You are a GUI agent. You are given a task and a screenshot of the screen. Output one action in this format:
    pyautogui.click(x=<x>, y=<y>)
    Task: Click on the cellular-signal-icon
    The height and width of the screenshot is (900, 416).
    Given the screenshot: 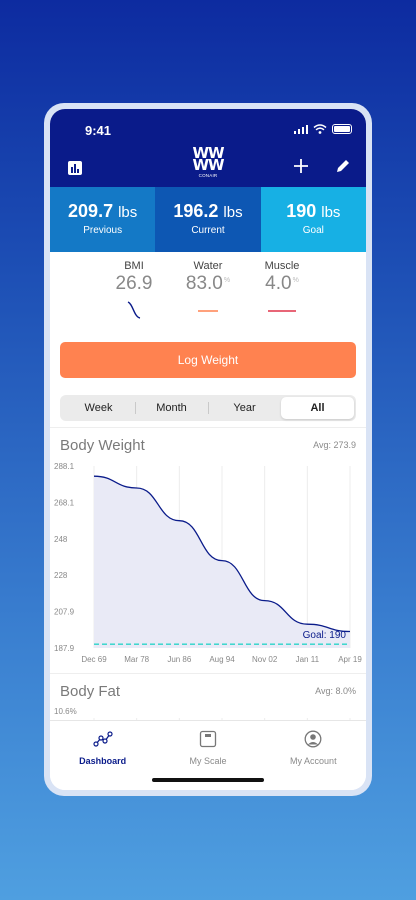 What is the action you would take?
    pyautogui.click(x=300, y=129)
    